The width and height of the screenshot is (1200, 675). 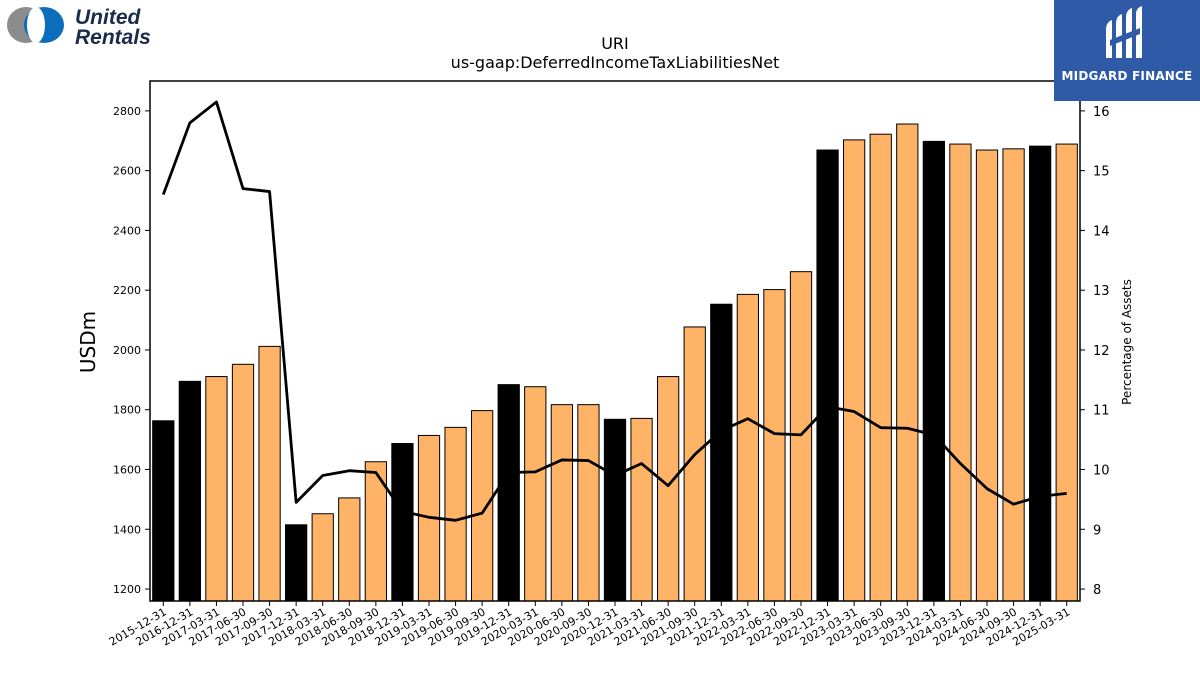 What do you see at coordinates (113, 37) in the screenshot?
I see `brand-line-2: Rentals` at bounding box center [113, 37].